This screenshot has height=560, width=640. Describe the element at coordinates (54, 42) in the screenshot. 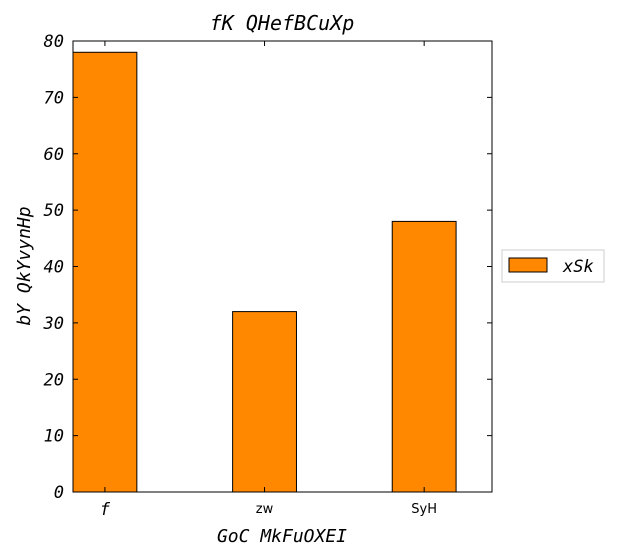

I see `y-tick-label-80: 80` at that location.